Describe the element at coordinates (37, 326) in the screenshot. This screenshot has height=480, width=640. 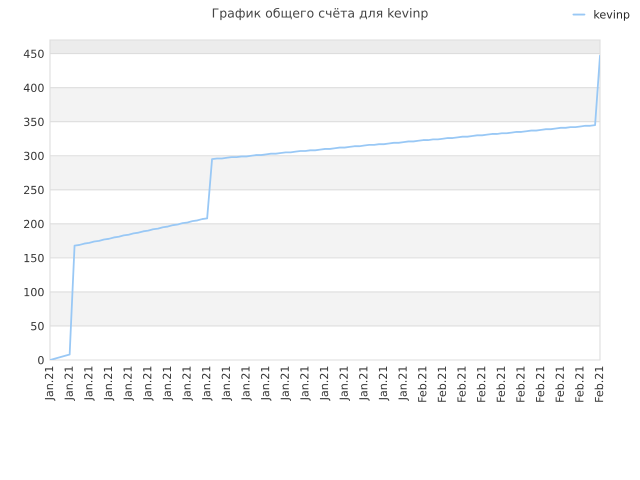
I see `y-tick-label: 50` at that location.